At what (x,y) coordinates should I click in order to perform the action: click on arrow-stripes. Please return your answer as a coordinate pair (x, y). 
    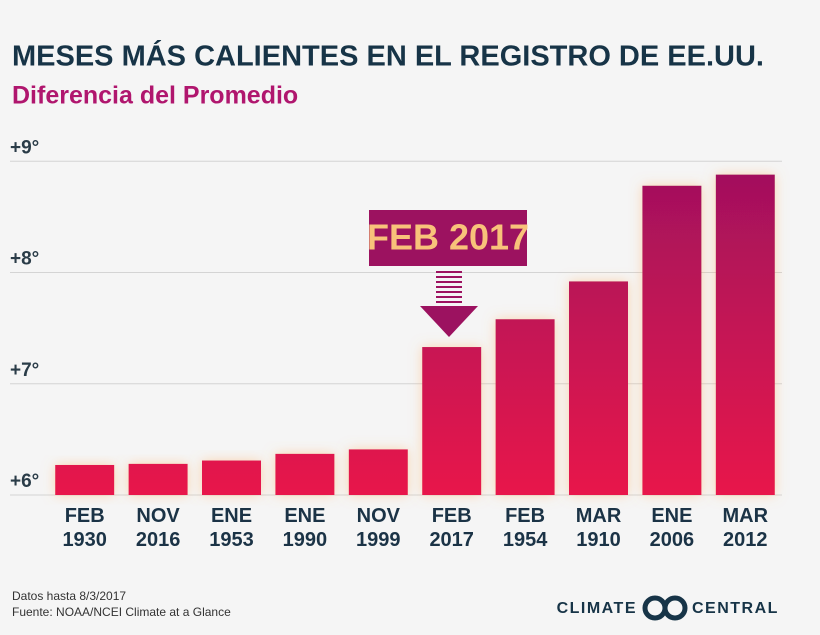
    Looking at the image, I should click on (449, 287).